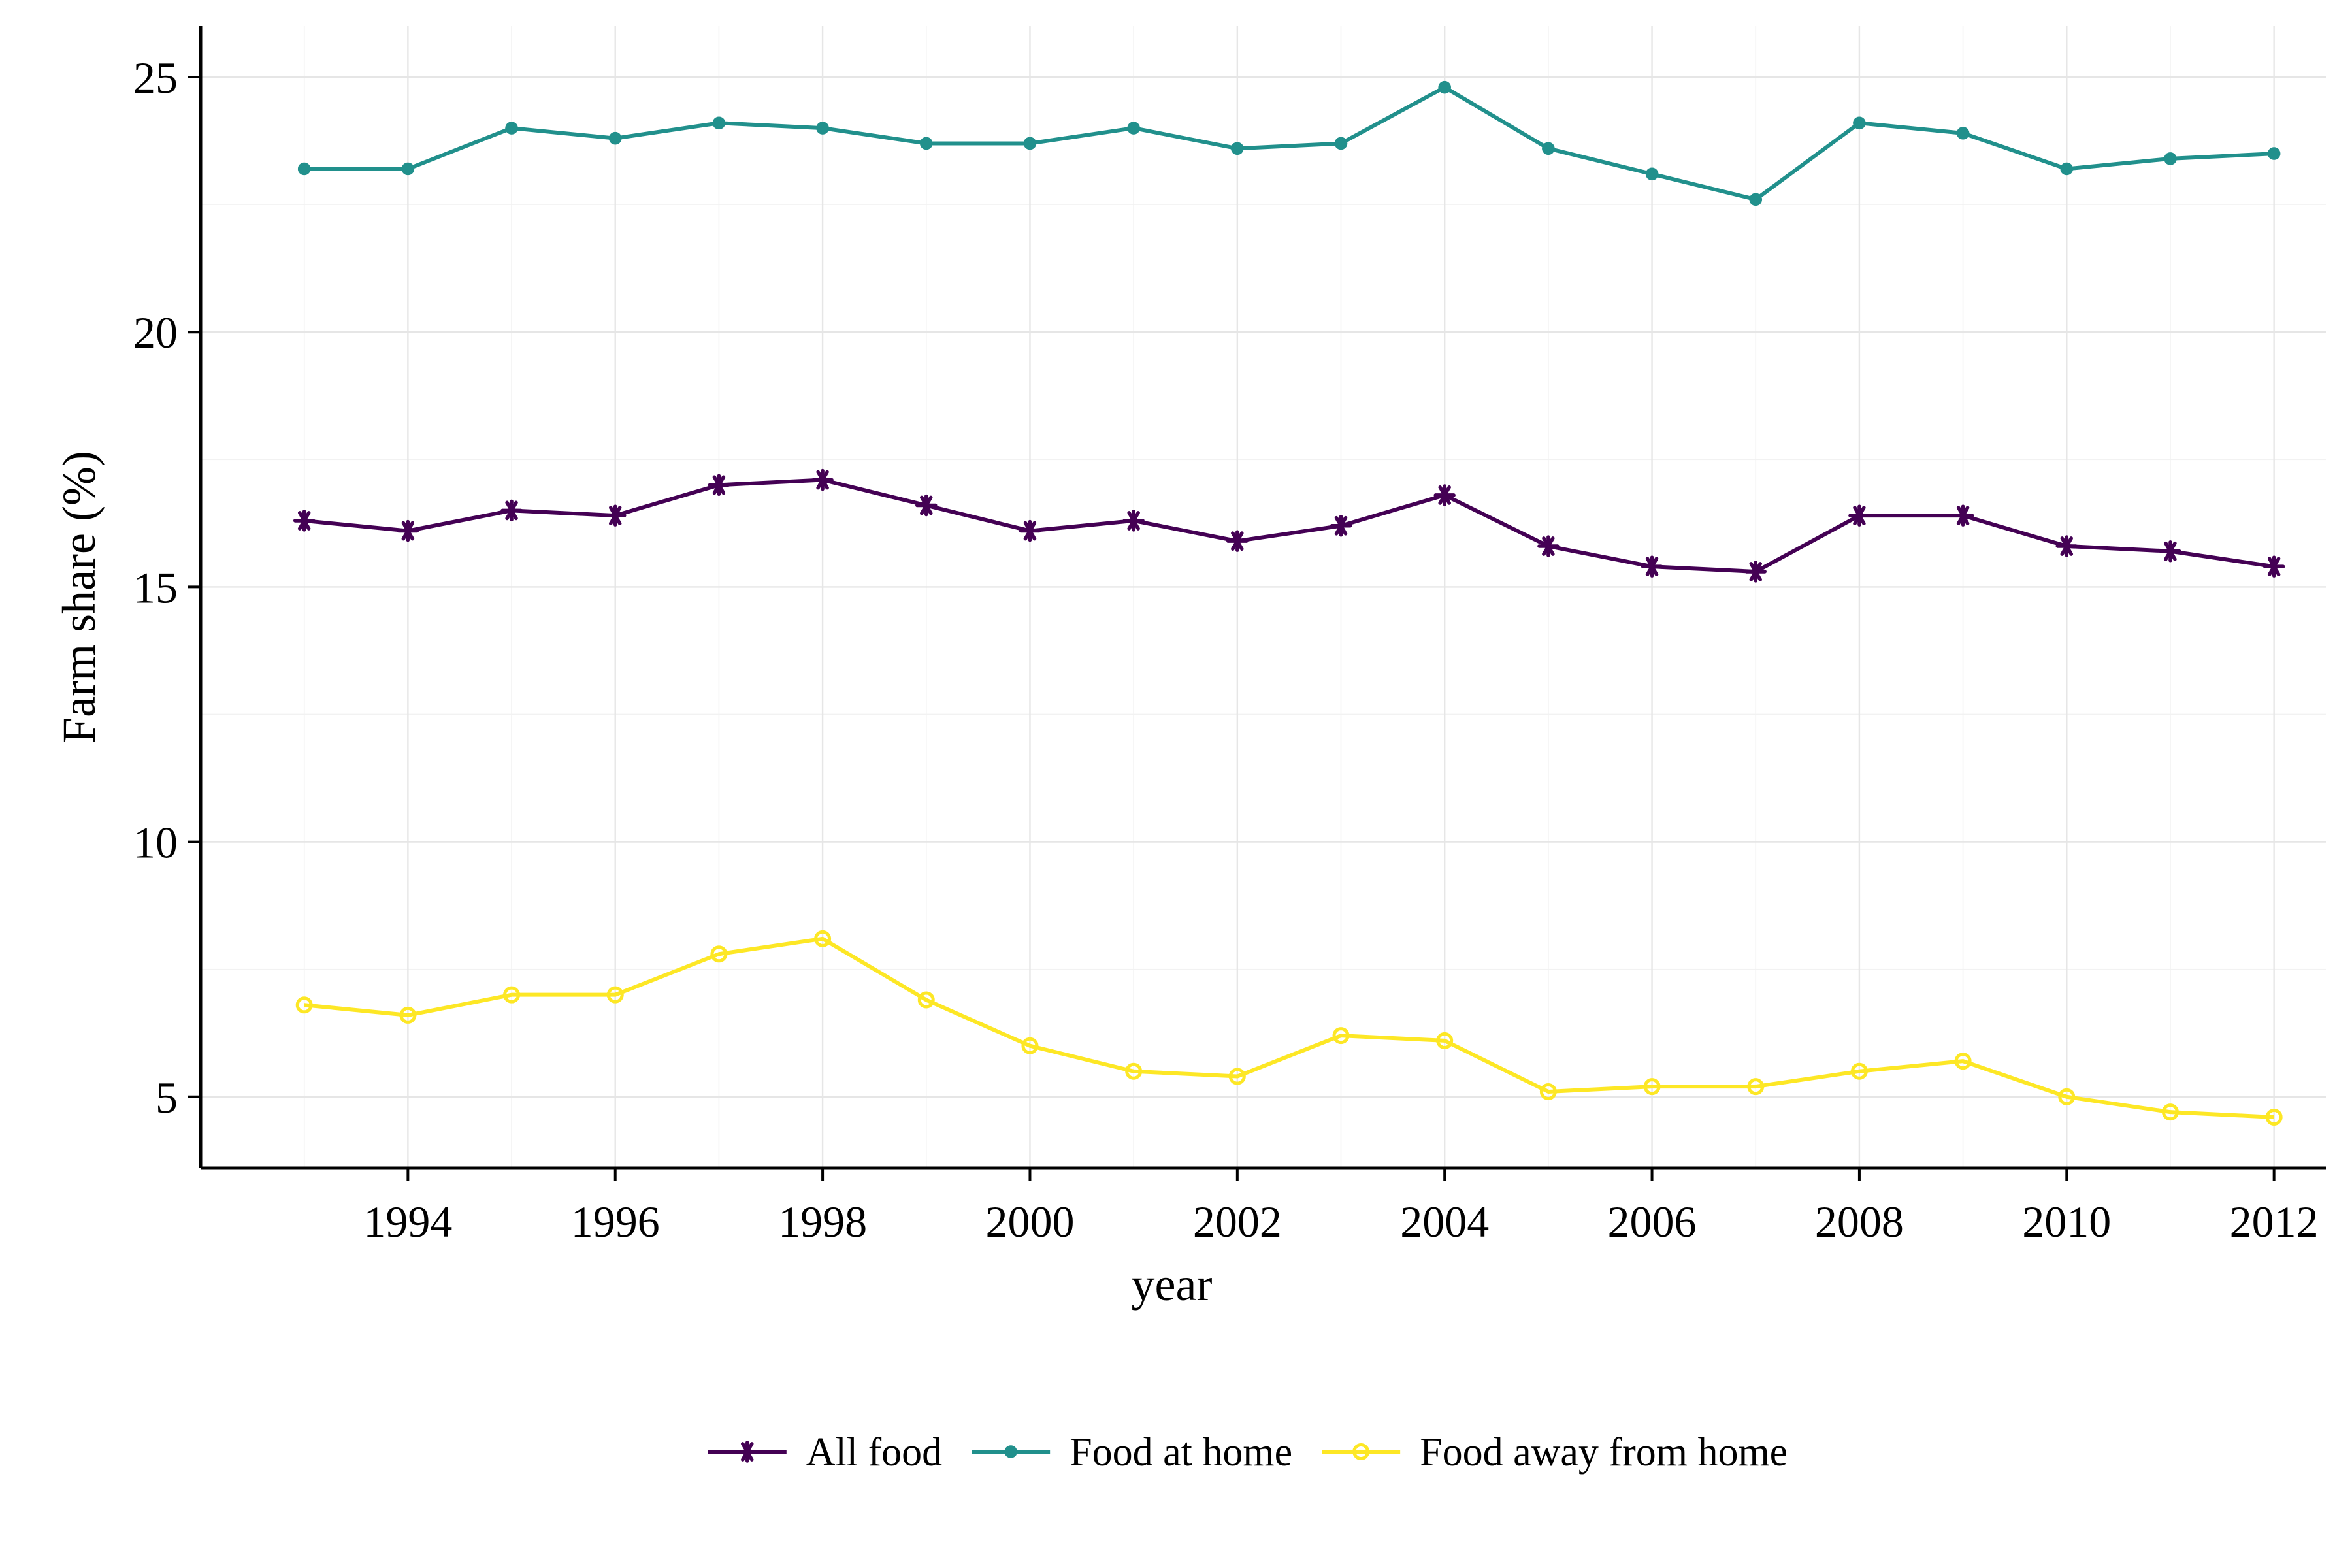  I want to click on x-tick-label: 1998, so click(822, 1222).